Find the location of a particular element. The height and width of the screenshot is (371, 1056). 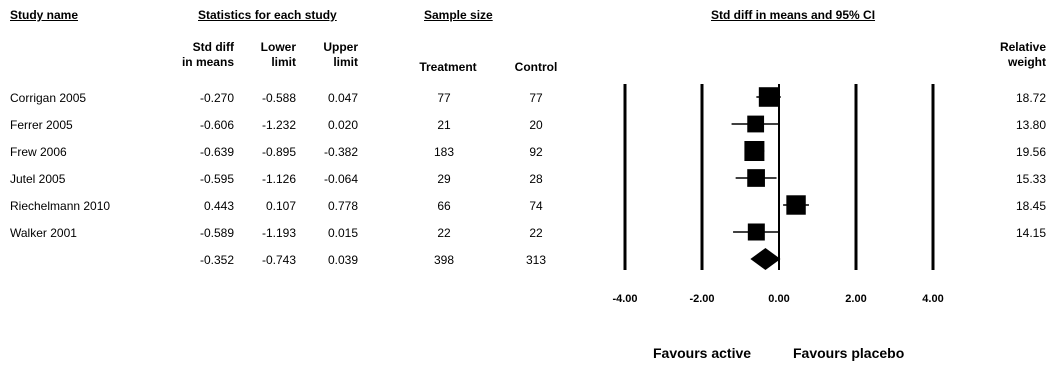

header-study-name: Study name is located at coordinates (44, 15).